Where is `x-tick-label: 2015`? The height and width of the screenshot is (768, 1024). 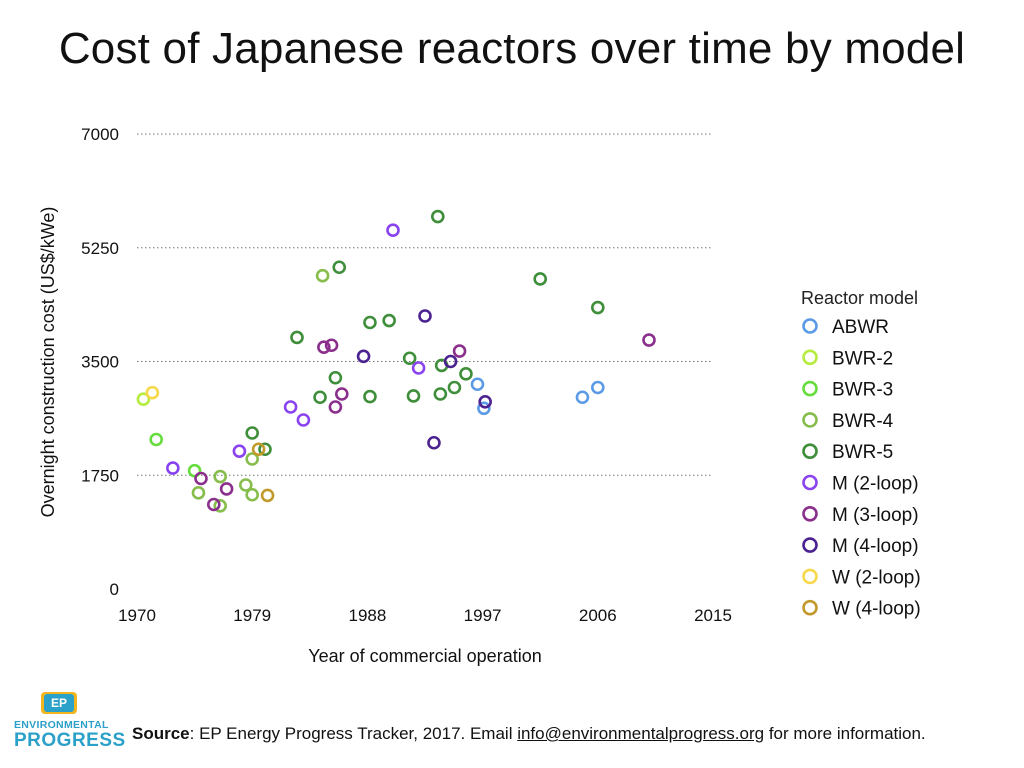
x-tick-label: 2015 is located at coordinates (713, 615).